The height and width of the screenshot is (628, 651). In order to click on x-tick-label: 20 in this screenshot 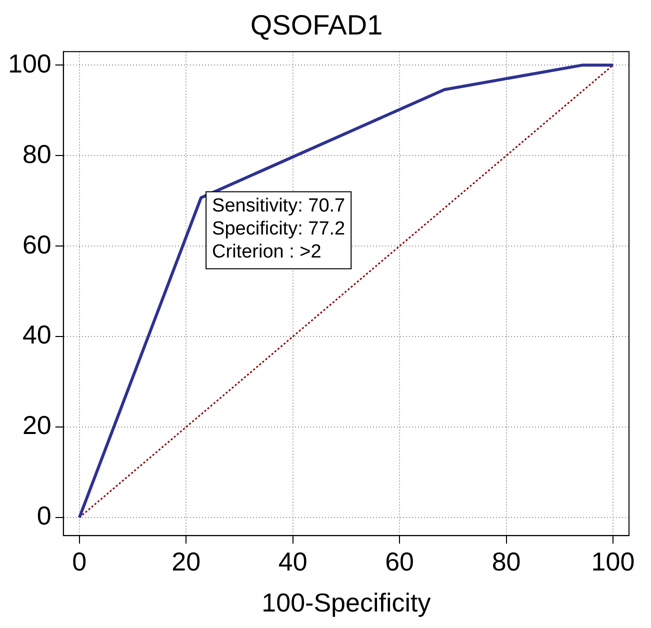, I will do `click(186, 561)`.